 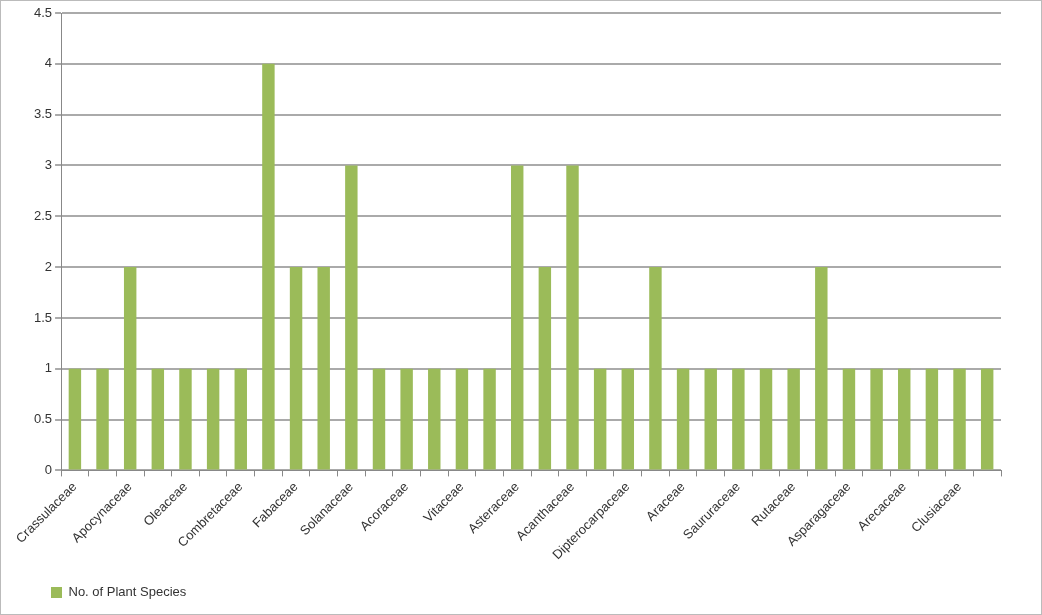 I want to click on legend-label: No. of Plant Species, so click(x=127, y=592).